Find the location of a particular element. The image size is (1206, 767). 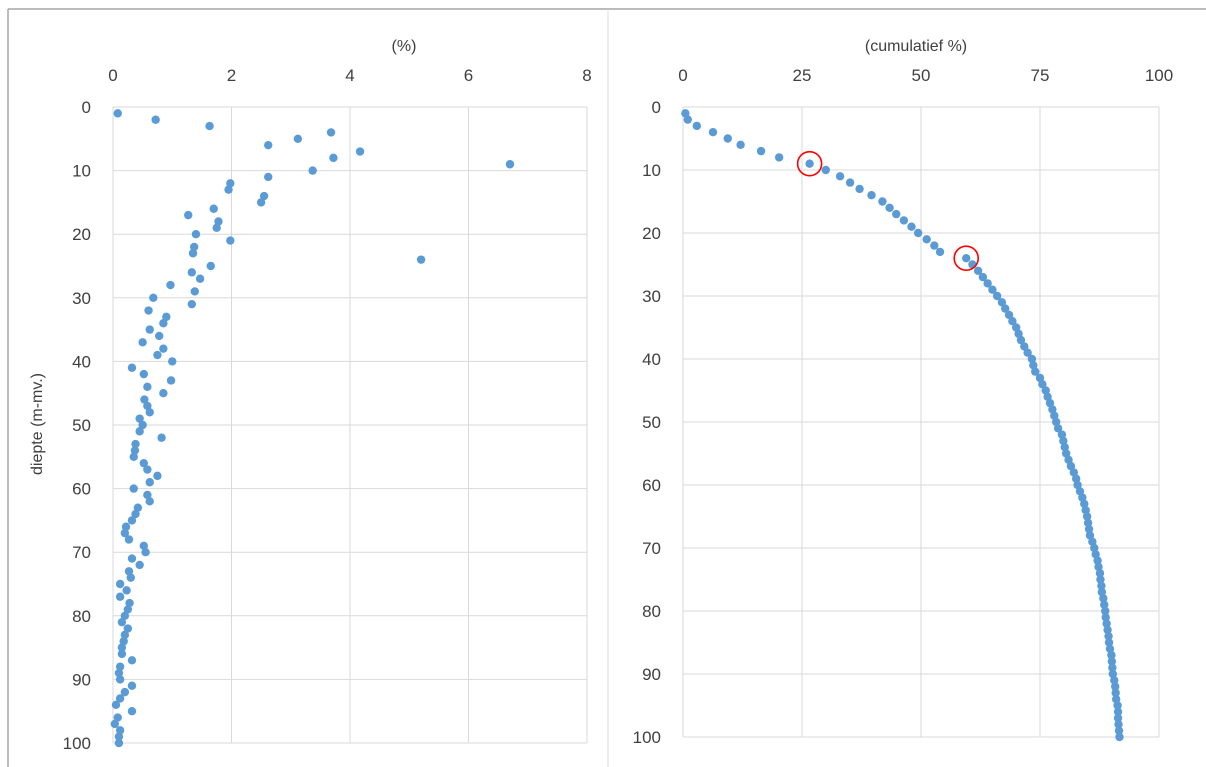

y-tick-label-cum-9: 90 is located at coordinates (651, 674).